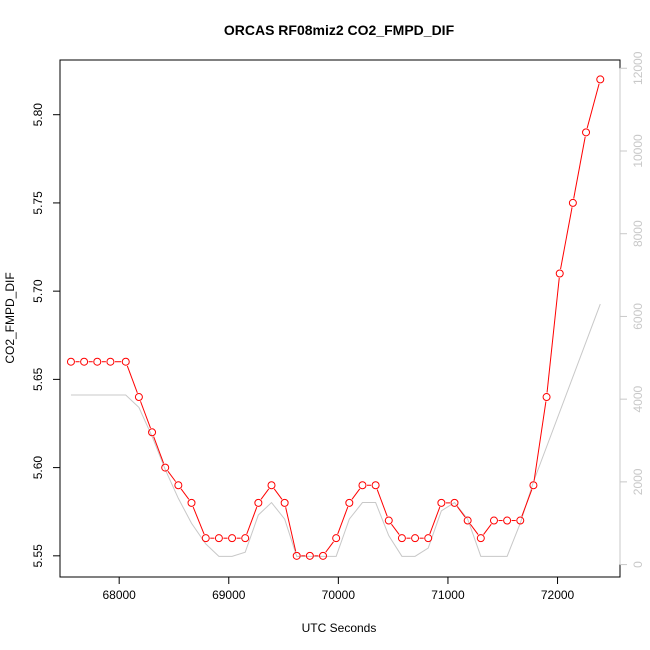 Image resolution: width=650 pixels, height=650 pixels. I want to click on chart-title: ORCAS RF08miz2 CO2_FMPD_DIF, so click(339, 30).